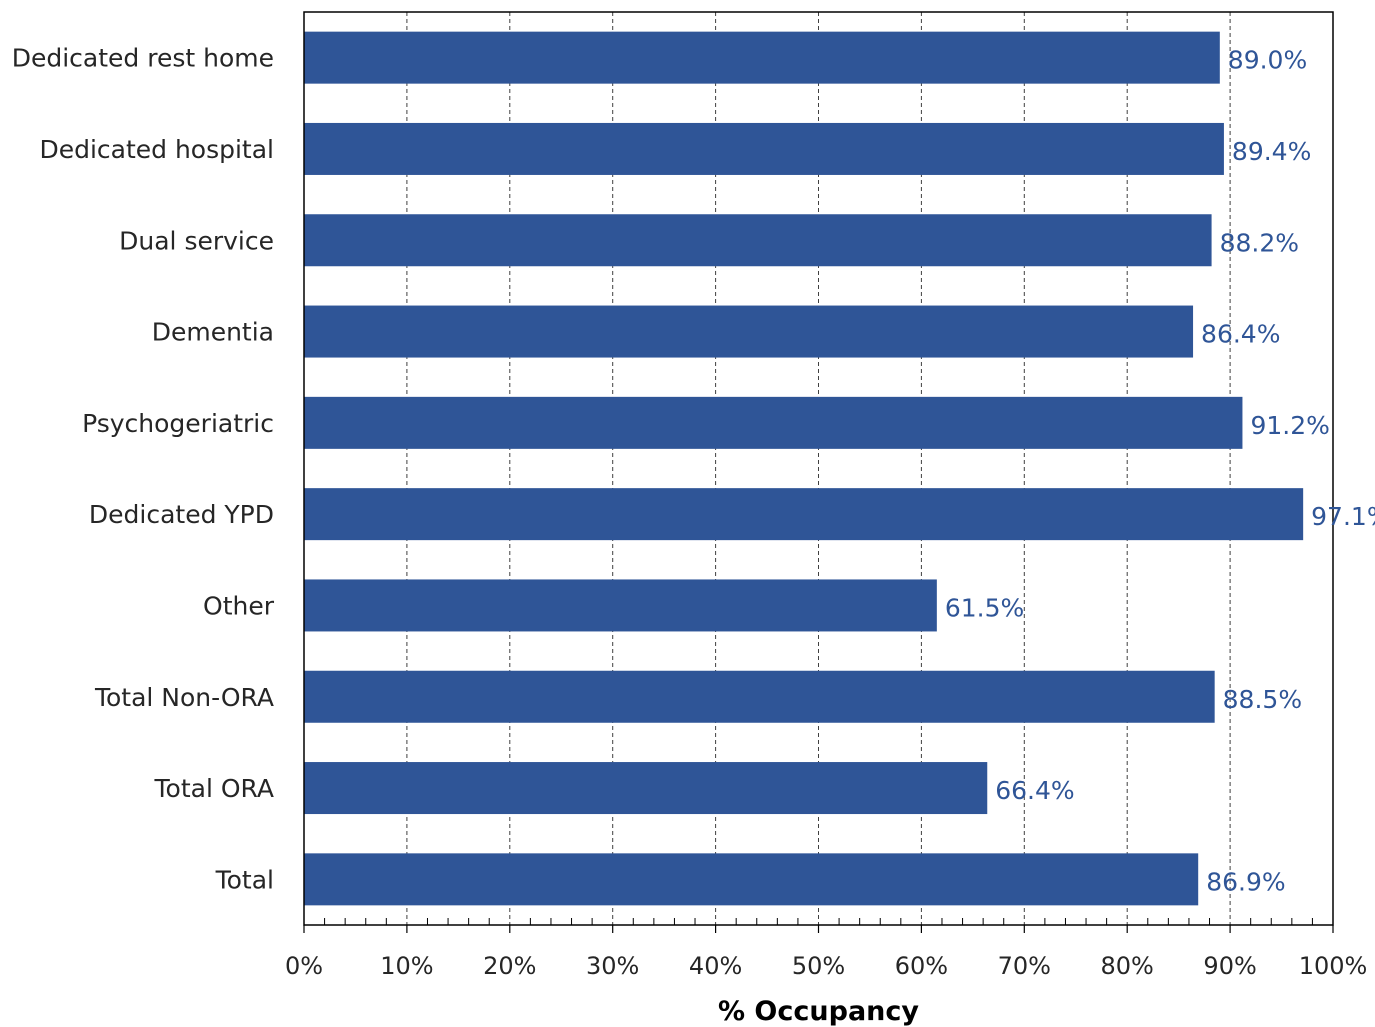 Image resolution: width=1375 pixels, height=1027 pixels. I want to click on category-label: Dedicated YPD, so click(181, 514).